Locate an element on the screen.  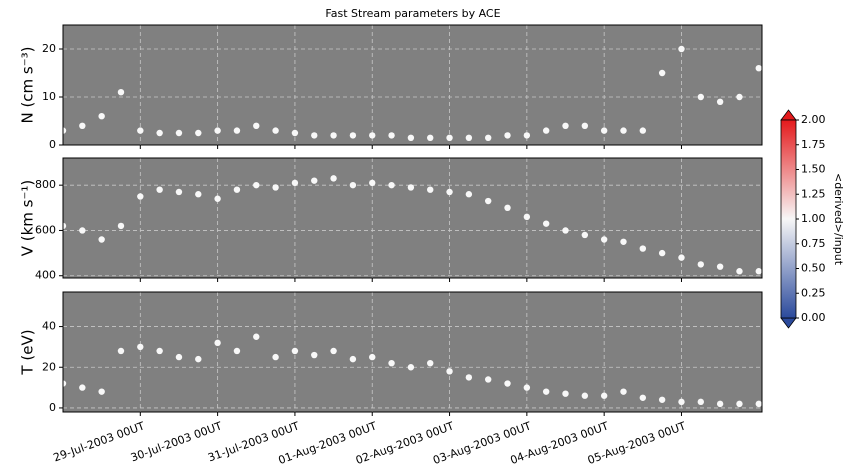
chart-title: Fast Stream parameters by ACE is located at coordinates (412, 13).